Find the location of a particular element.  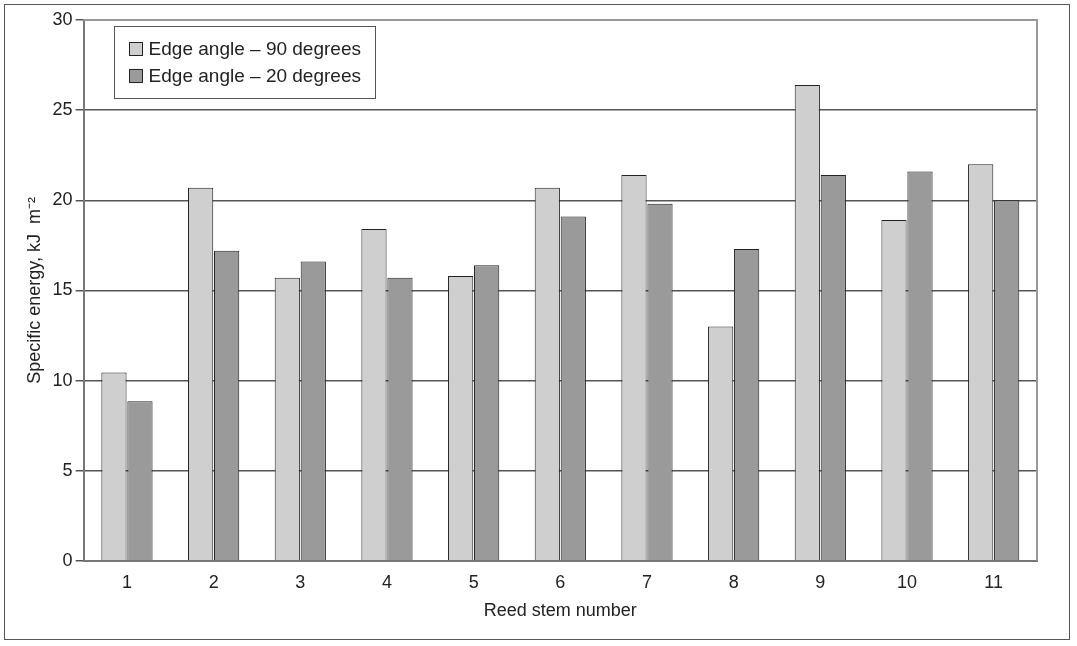

y-tick-label: 20 is located at coordinates (62, 199).